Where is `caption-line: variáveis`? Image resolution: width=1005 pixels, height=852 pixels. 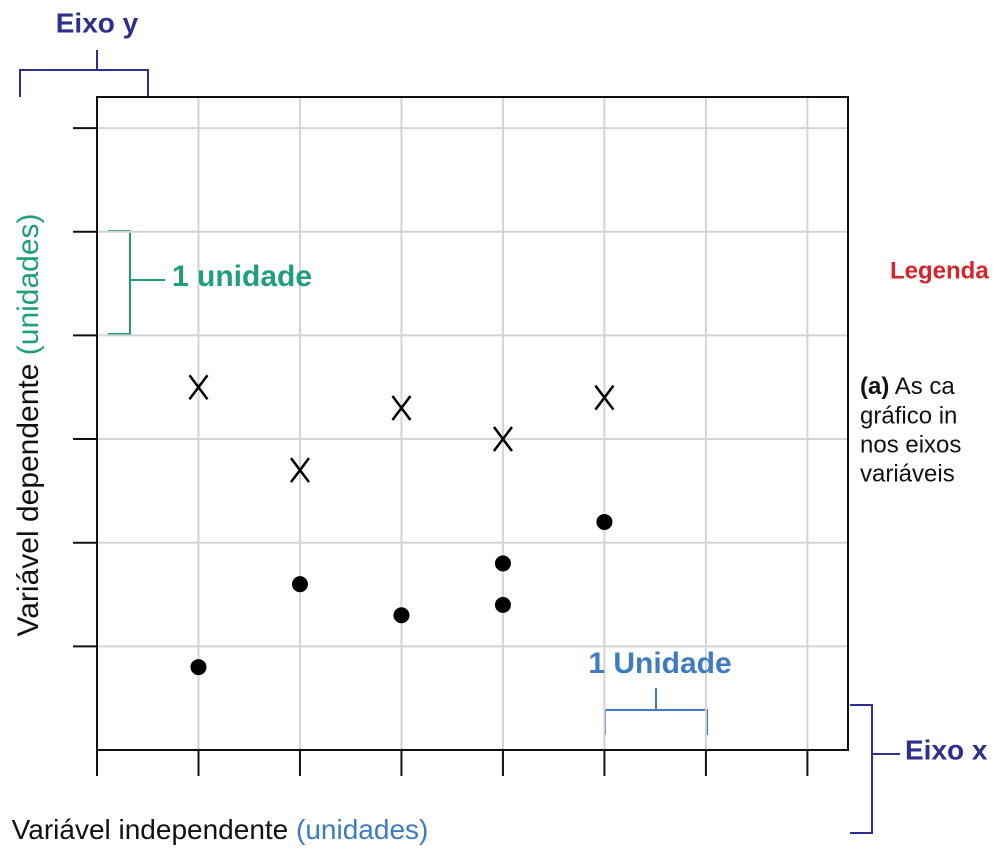
caption-line: variáveis is located at coordinates (907, 473).